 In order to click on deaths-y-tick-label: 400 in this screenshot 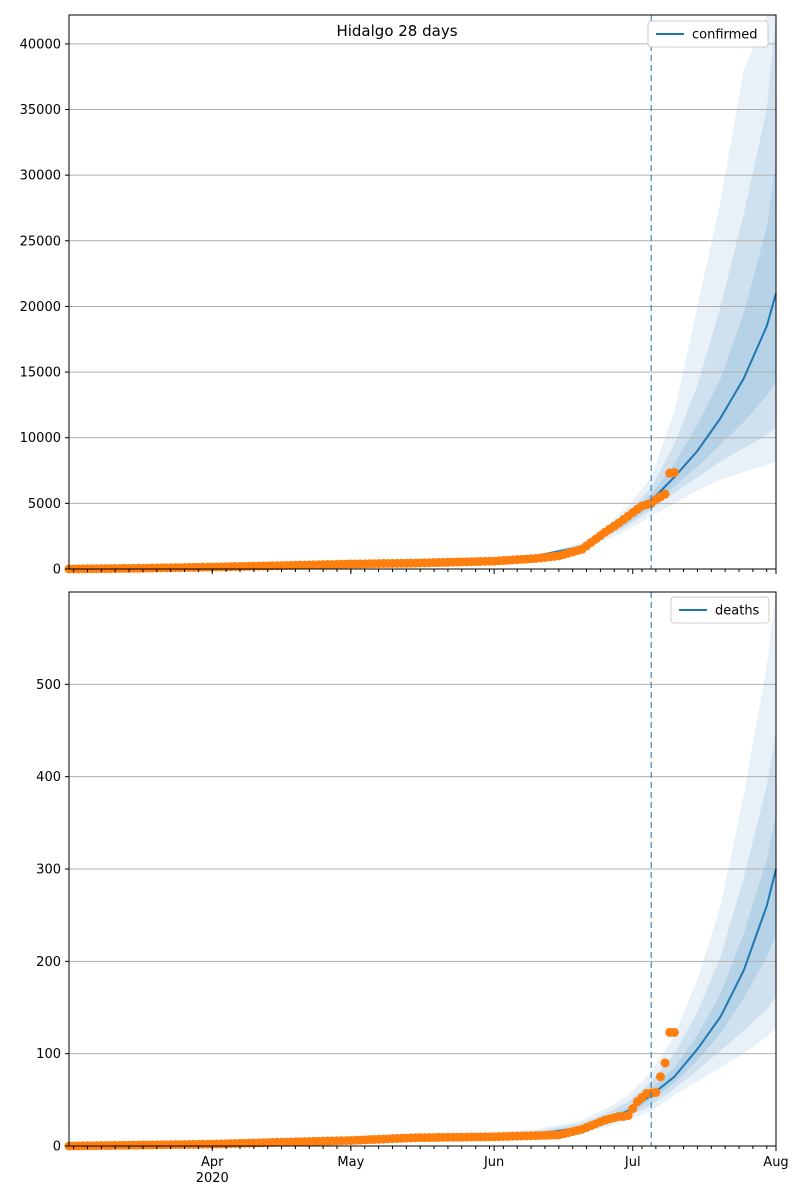, I will do `click(48, 777)`.